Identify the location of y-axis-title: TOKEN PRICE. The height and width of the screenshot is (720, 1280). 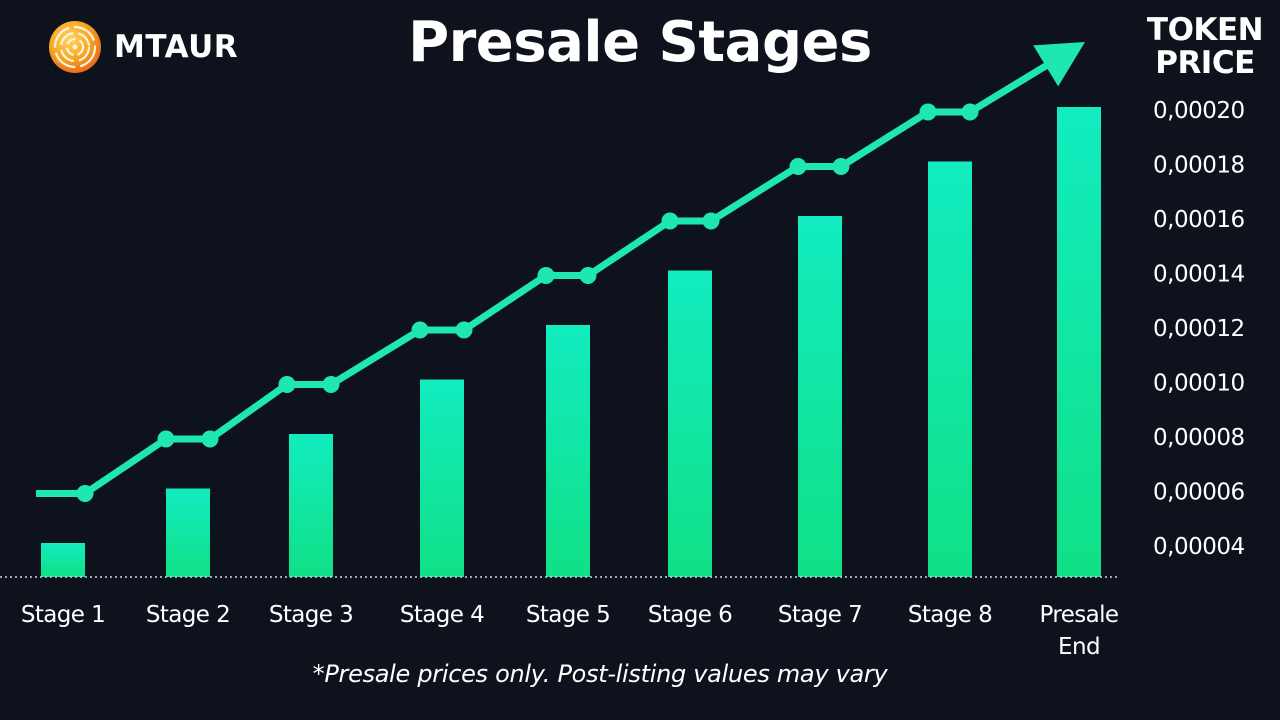
(1205, 47).